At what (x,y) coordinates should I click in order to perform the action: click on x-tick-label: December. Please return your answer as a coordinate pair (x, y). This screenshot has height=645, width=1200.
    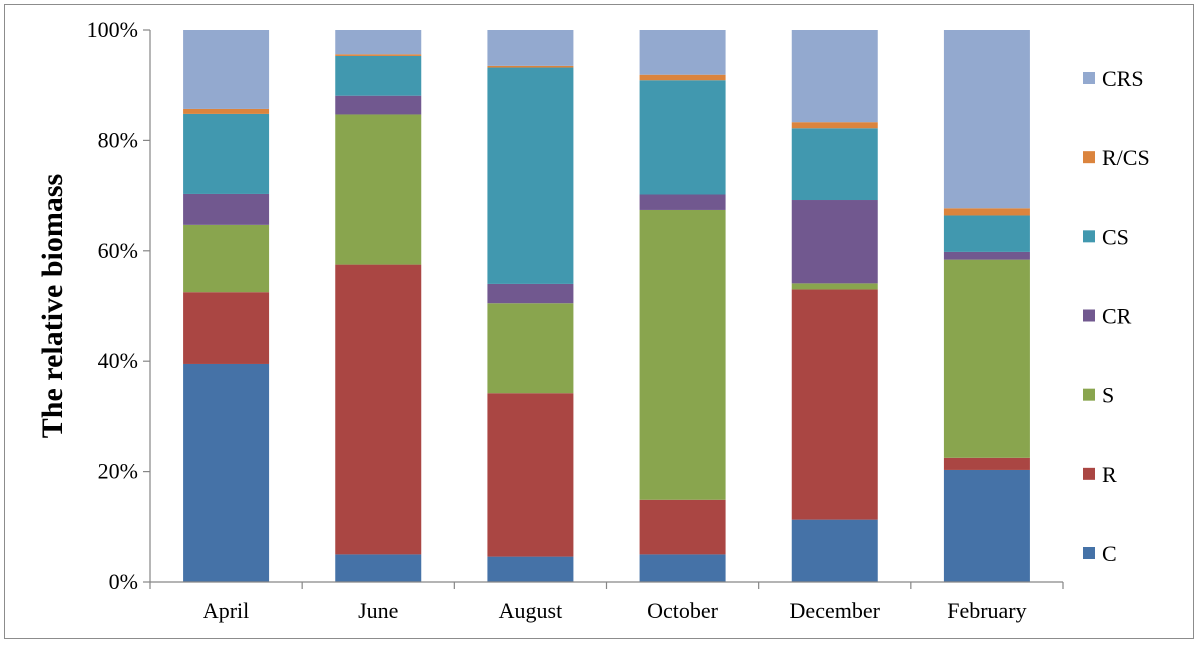
    Looking at the image, I should click on (835, 610).